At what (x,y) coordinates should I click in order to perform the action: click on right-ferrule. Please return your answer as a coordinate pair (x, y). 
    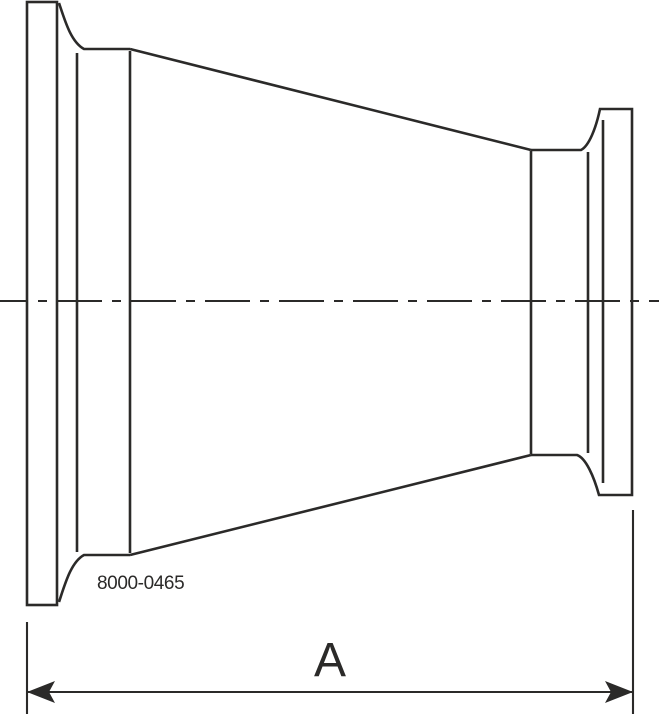
    Looking at the image, I should click on (581, 302).